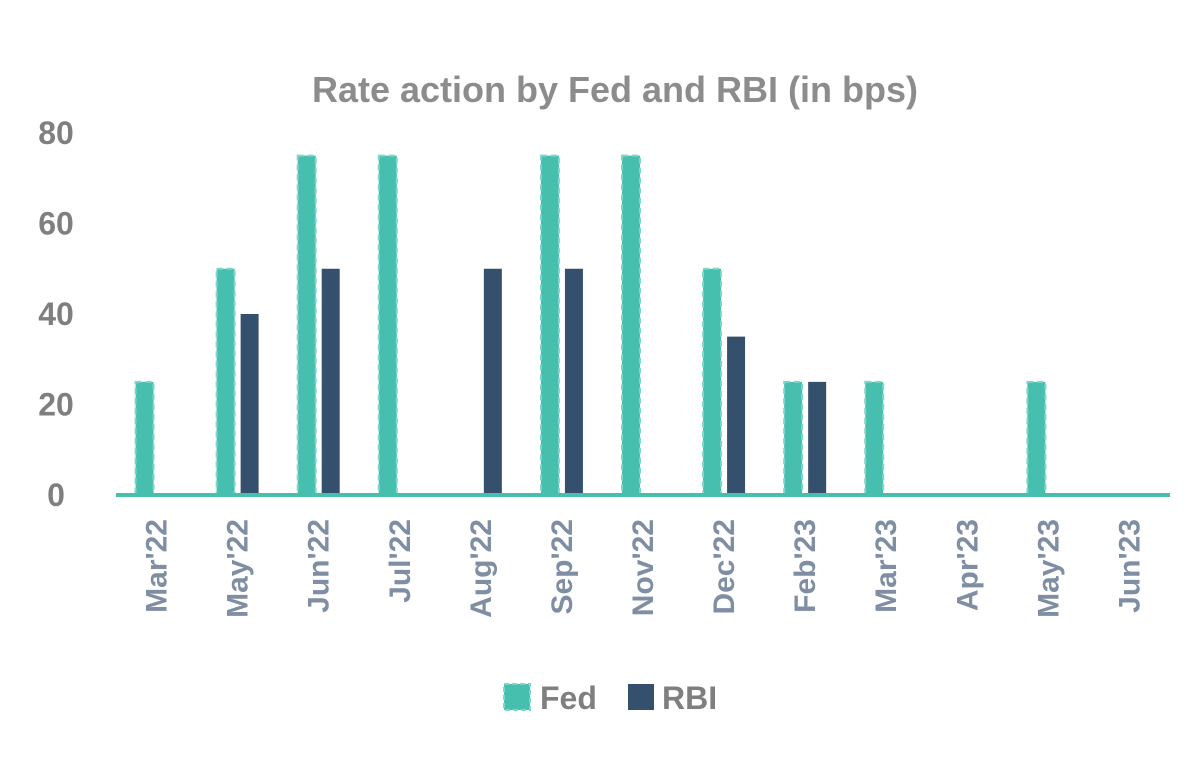 The width and height of the screenshot is (1204, 781). What do you see at coordinates (615, 89) in the screenshot?
I see `chart-title: Rate action by Fed and RBI (in bps)` at bounding box center [615, 89].